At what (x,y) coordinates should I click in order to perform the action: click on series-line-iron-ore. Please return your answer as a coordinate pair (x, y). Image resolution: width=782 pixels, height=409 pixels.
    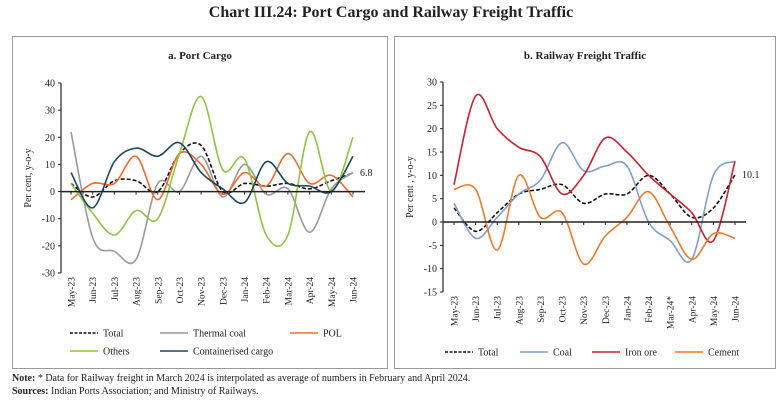
    Looking at the image, I should click on (594, 168).